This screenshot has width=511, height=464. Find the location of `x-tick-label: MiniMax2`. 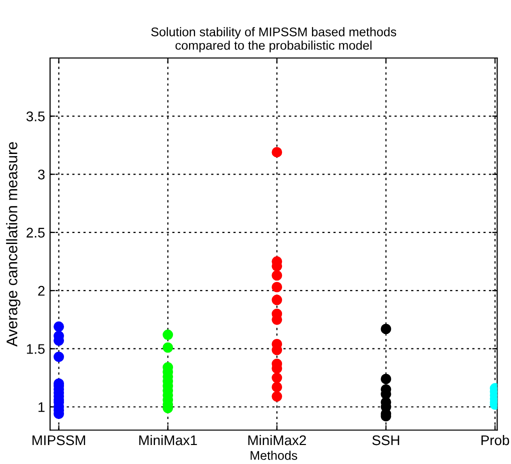

x-tick-label: MiniMax2 is located at coordinates (277, 440).